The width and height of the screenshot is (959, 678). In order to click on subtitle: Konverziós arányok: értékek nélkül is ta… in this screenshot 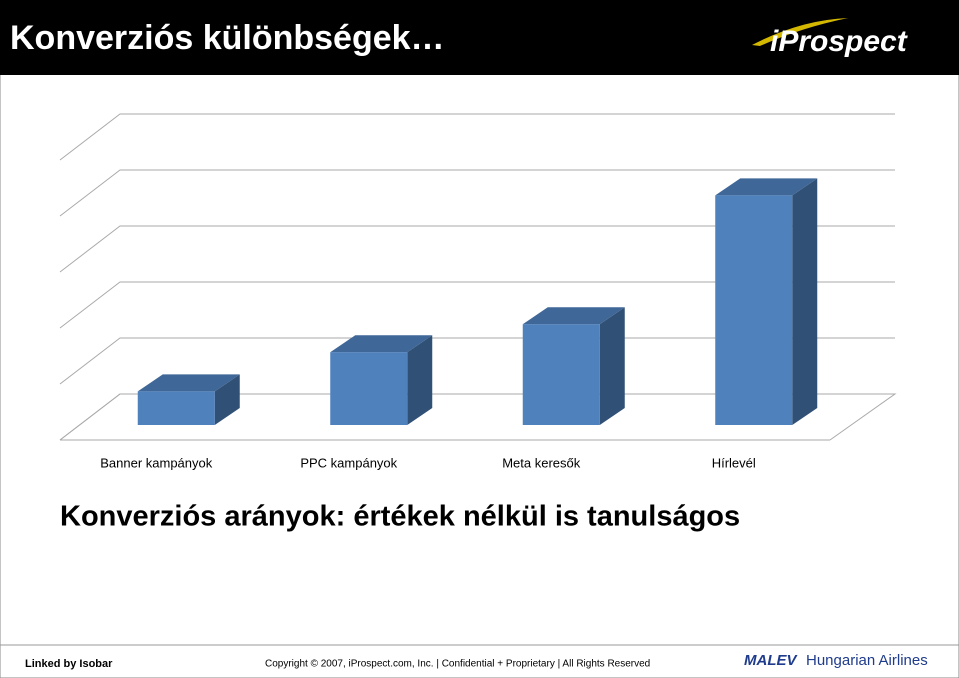, I will do `click(400, 517)`.